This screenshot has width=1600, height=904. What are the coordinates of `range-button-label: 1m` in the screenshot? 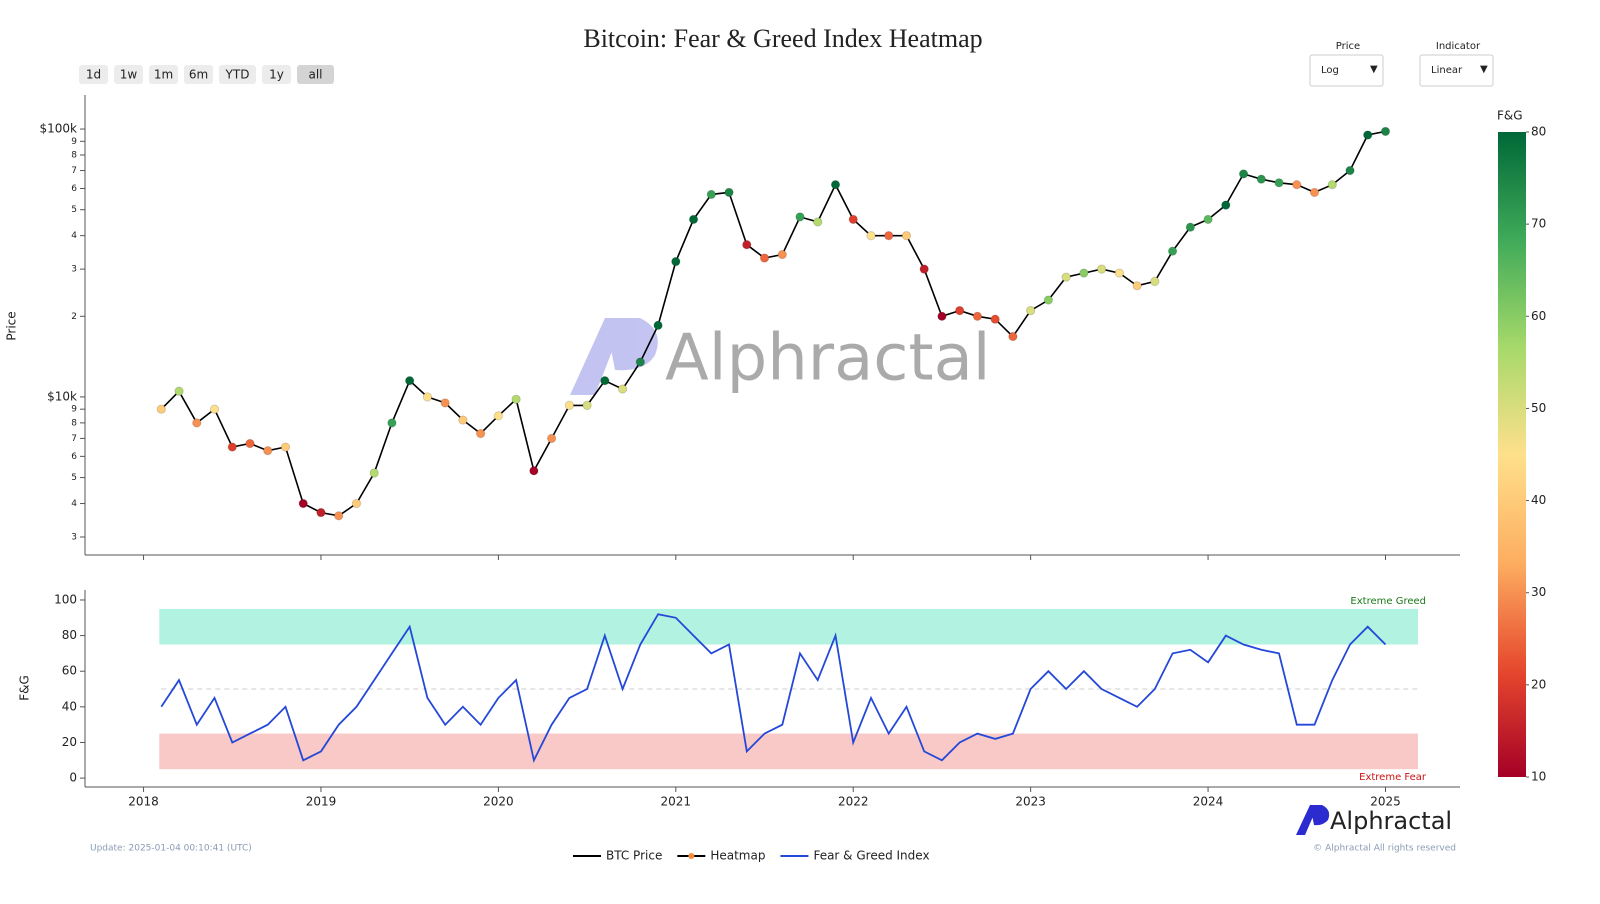 It's located at (163, 75).